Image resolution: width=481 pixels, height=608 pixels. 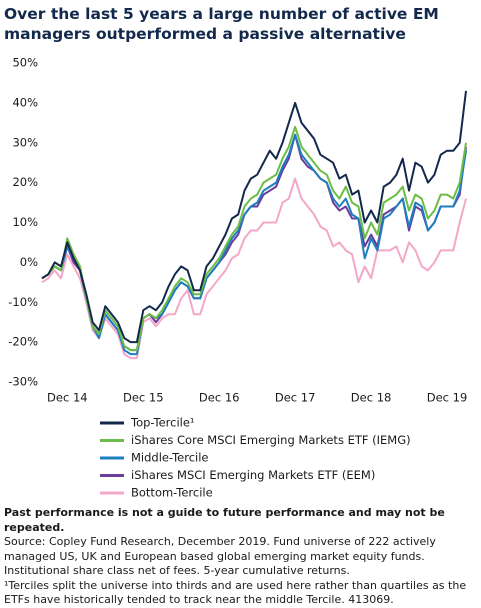 I want to click on legend-label: Bottom-Tercile, so click(x=172, y=493).